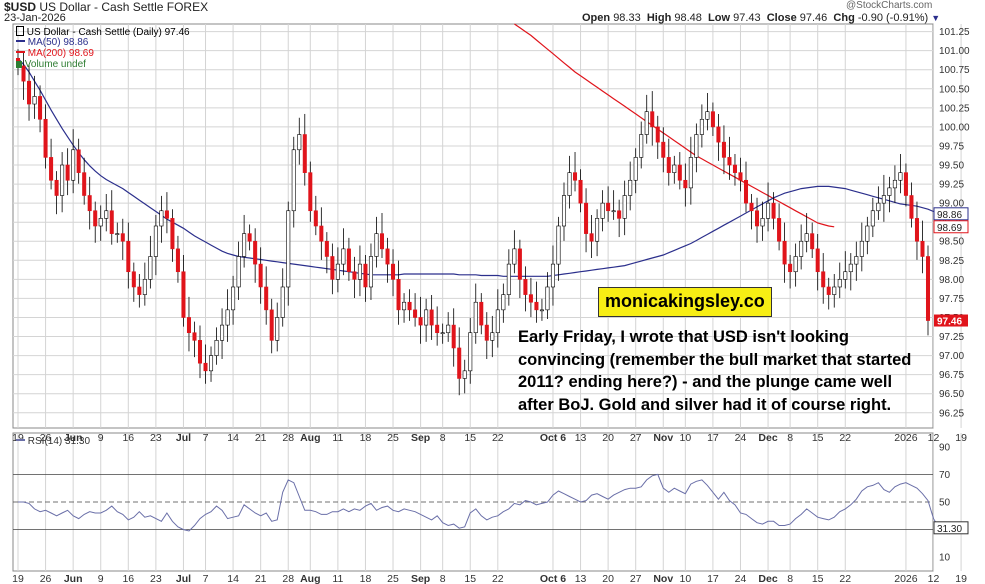 The width and height of the screenshot is (985, 584). Describe the element at coordinates (951, 204) in the screenshot. I see `y-tick-label: 99.00` at that location.